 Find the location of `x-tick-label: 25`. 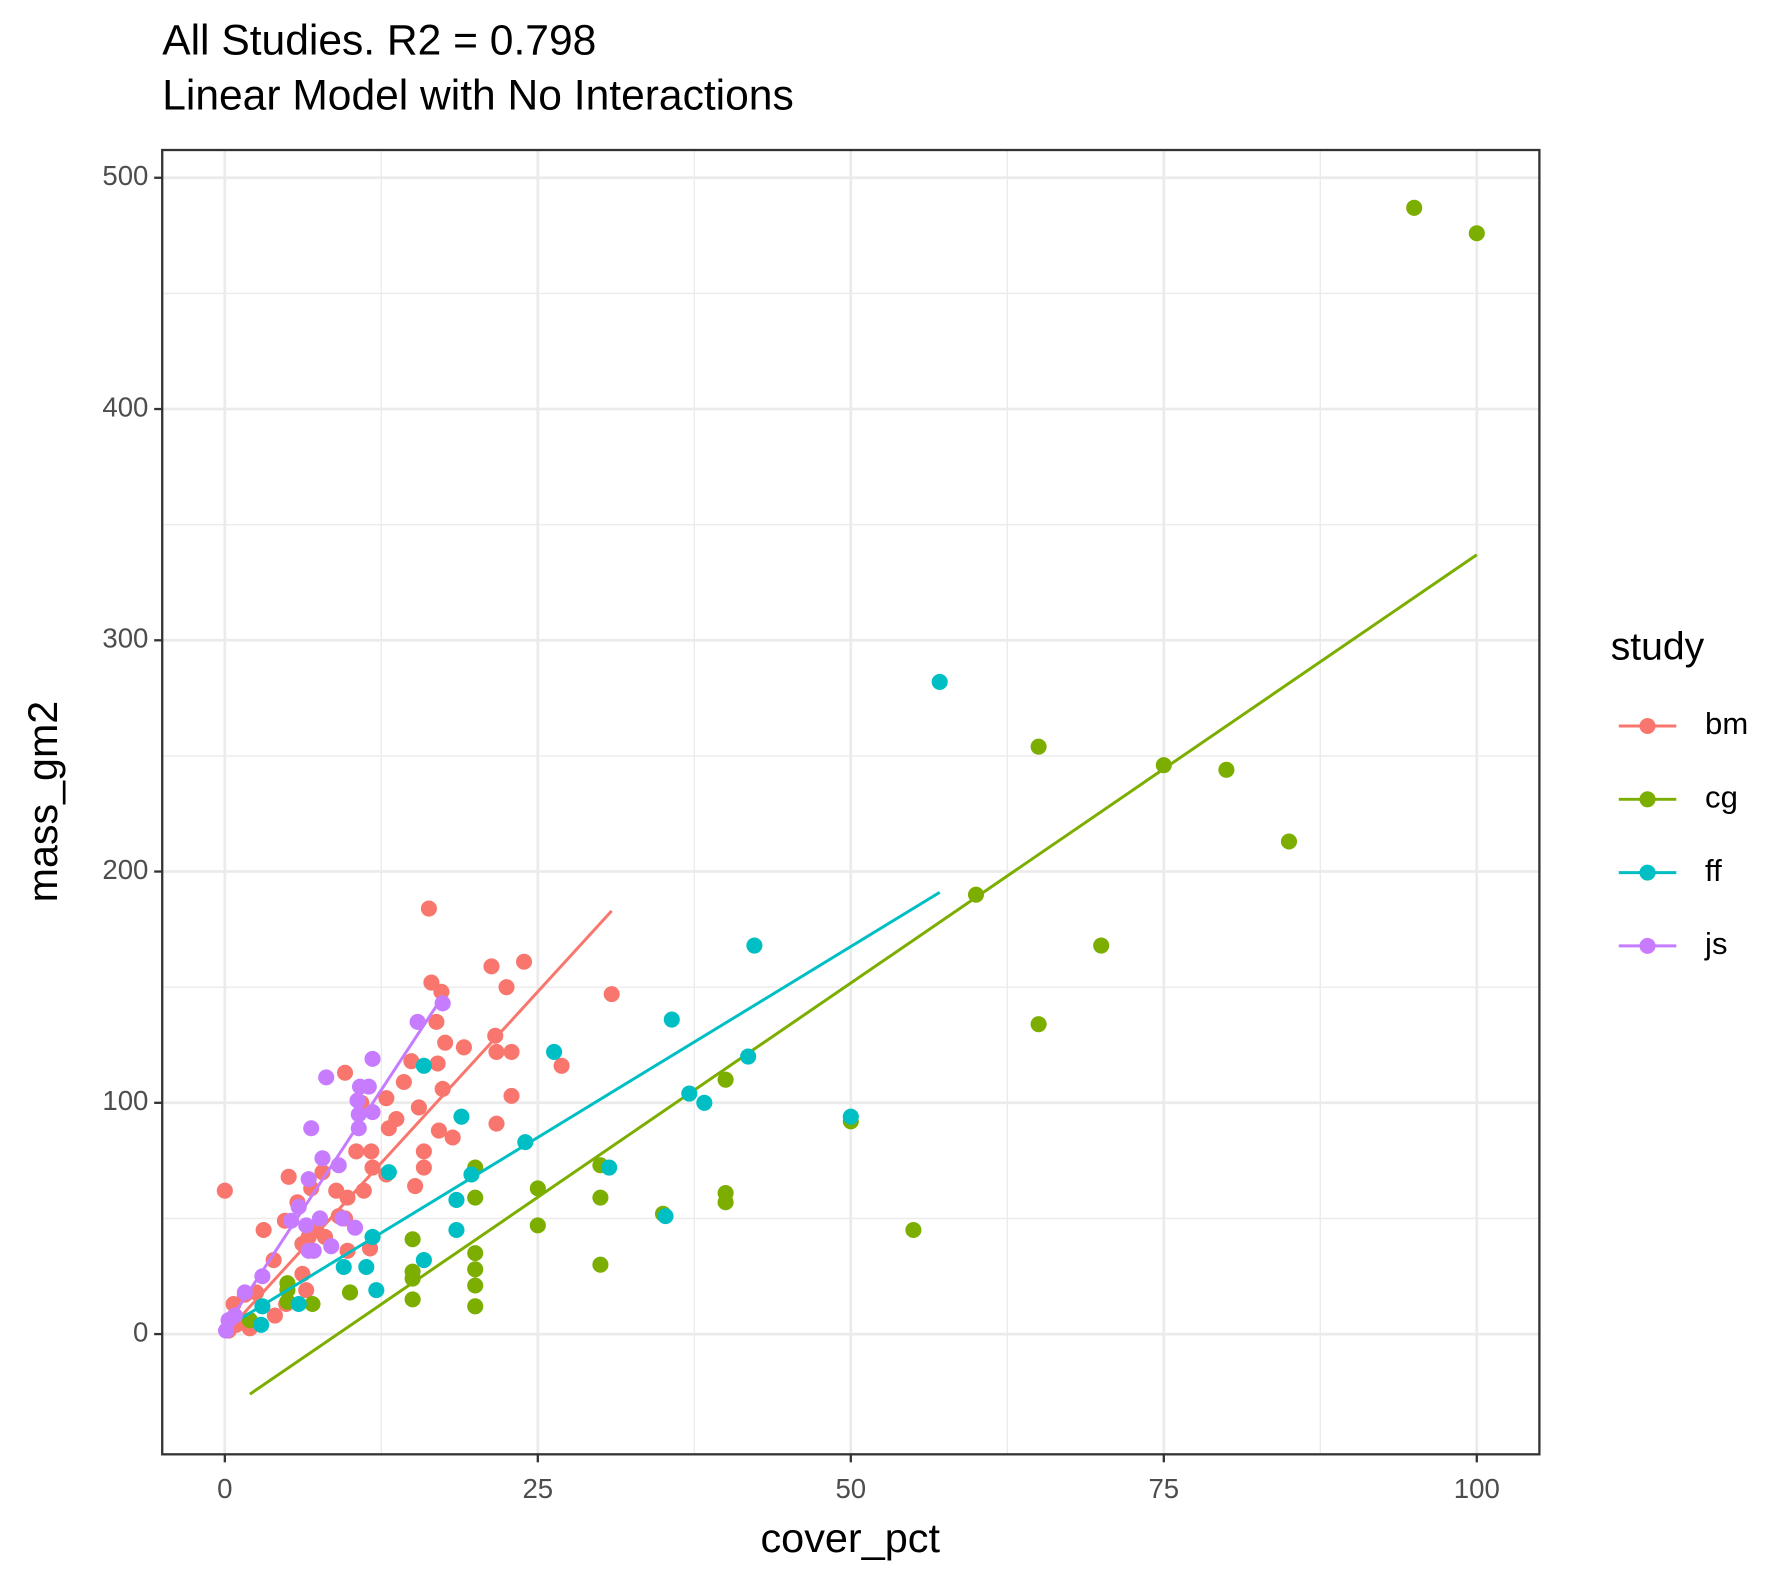

x-tick-label: 25 is located at coordinates (537, 1488).